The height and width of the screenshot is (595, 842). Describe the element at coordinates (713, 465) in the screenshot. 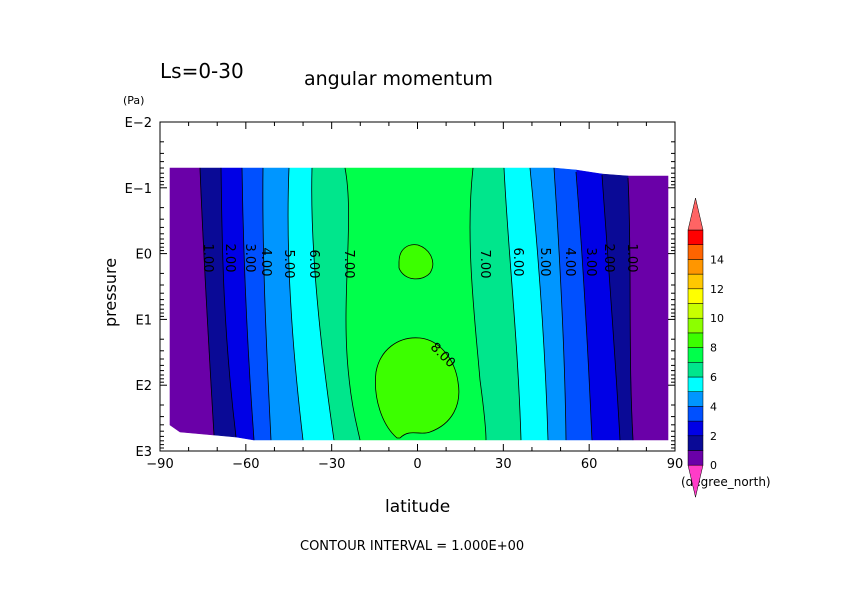

I see `colorbar-tick-label: 0` at that location.